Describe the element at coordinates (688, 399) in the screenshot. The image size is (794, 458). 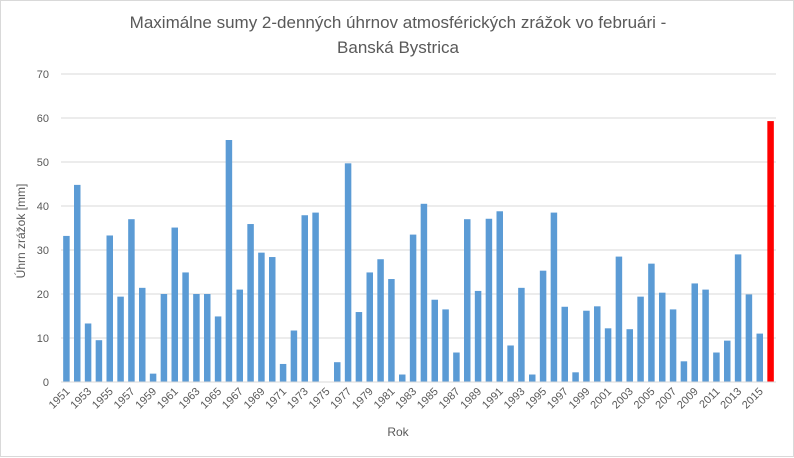
I see `x-tick-label: 2009` at that location.